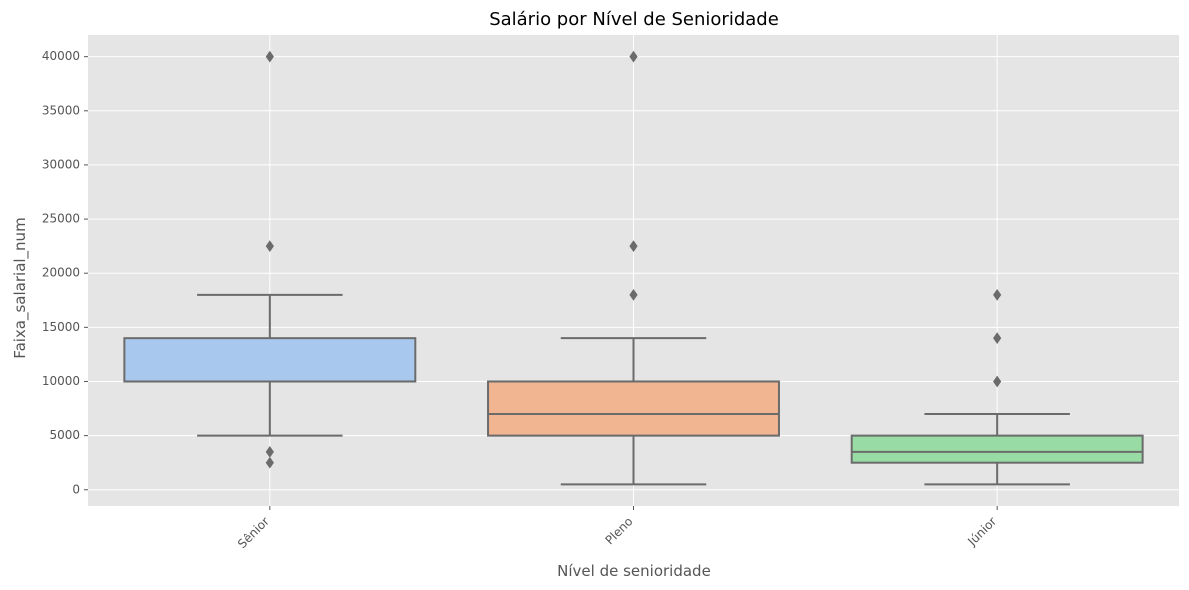 Image resolution: width=1189 pixels, height=590 pixels. What do you see at coordinates (61, 273) in the screenshot?
I see `y-tick-label: 20000` at bounding box center [61, 273].